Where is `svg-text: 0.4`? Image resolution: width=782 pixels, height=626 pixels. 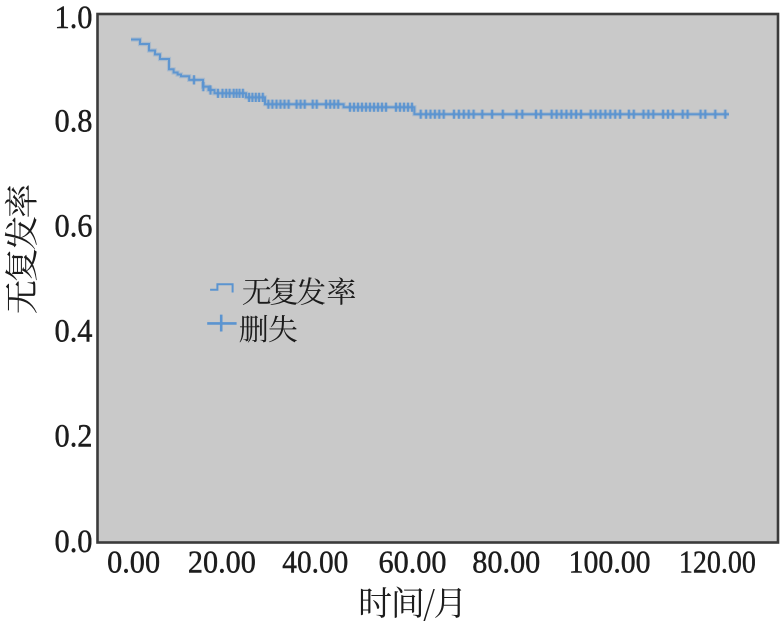 svg-text: 0.4 is located at coordinates (74, 331).